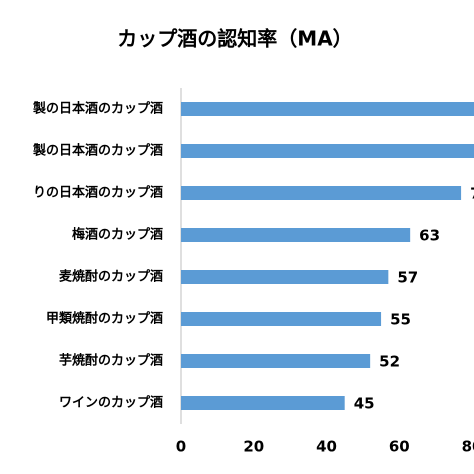 The width and height of the screenshot is (474, 474). What do you see at coordinates (472, 194) in the screenshot?
I see `data-label: 77` at bounding box center [472, 194].